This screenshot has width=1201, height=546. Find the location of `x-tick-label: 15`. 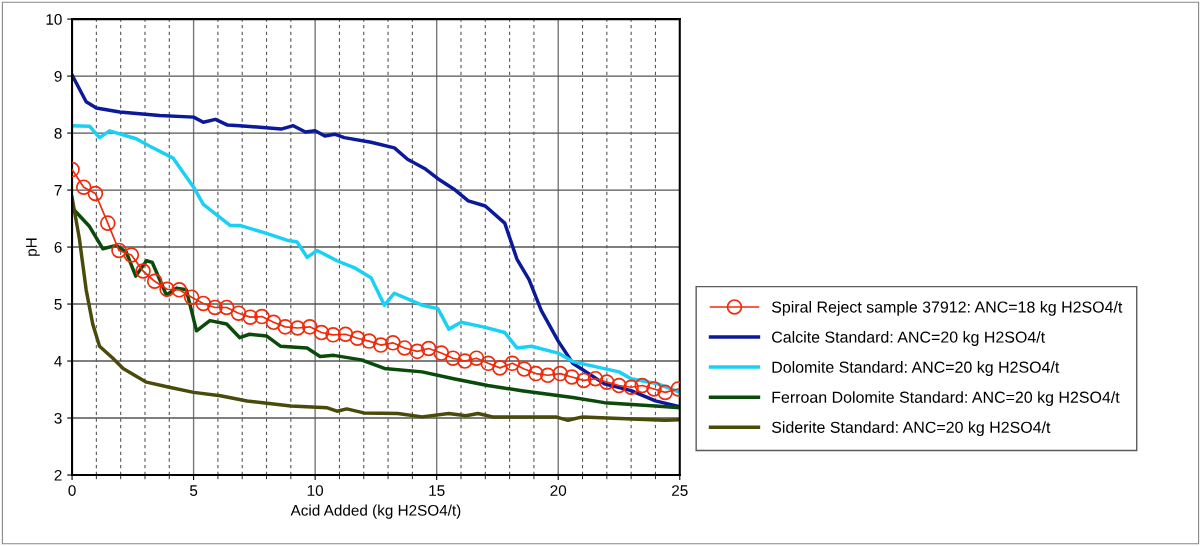

x-tick-label: 15 is located at coordinates (437, 490).